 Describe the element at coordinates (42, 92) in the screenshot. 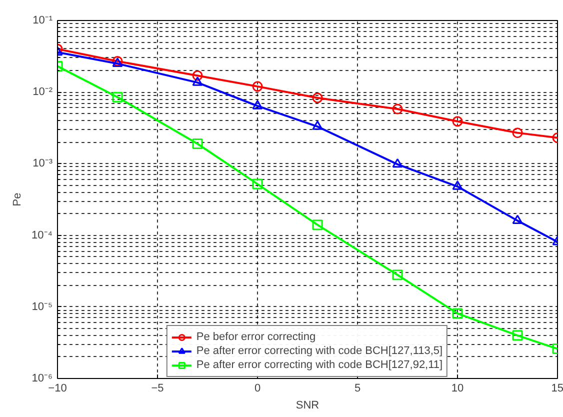

I see `y-tick-label: 10⁻²` at that location.